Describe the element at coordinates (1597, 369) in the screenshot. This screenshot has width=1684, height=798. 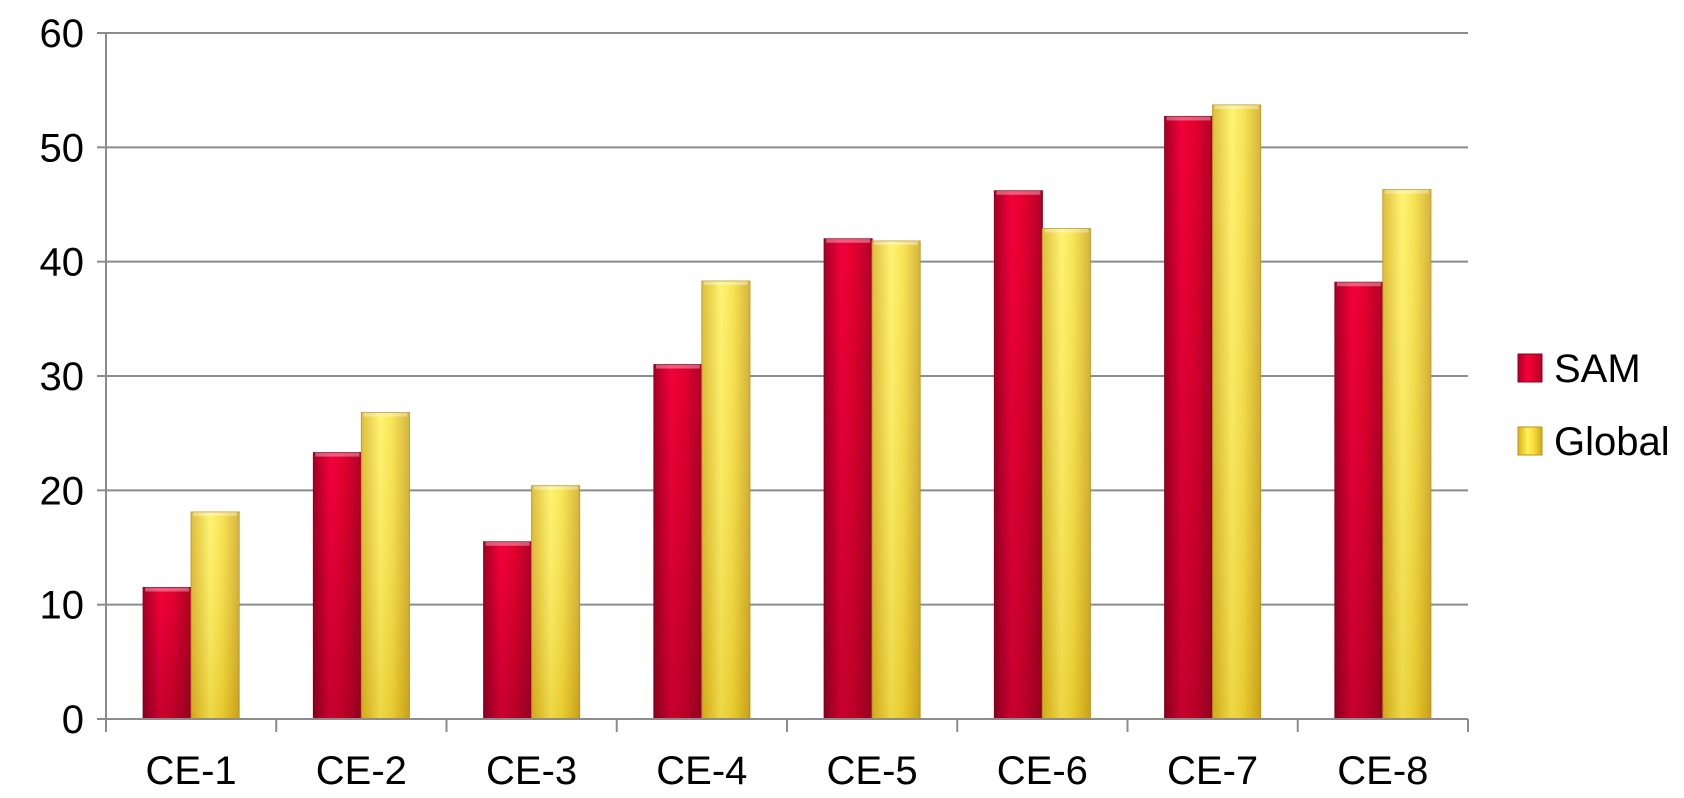
I see `legend-label: SAM` at that location.